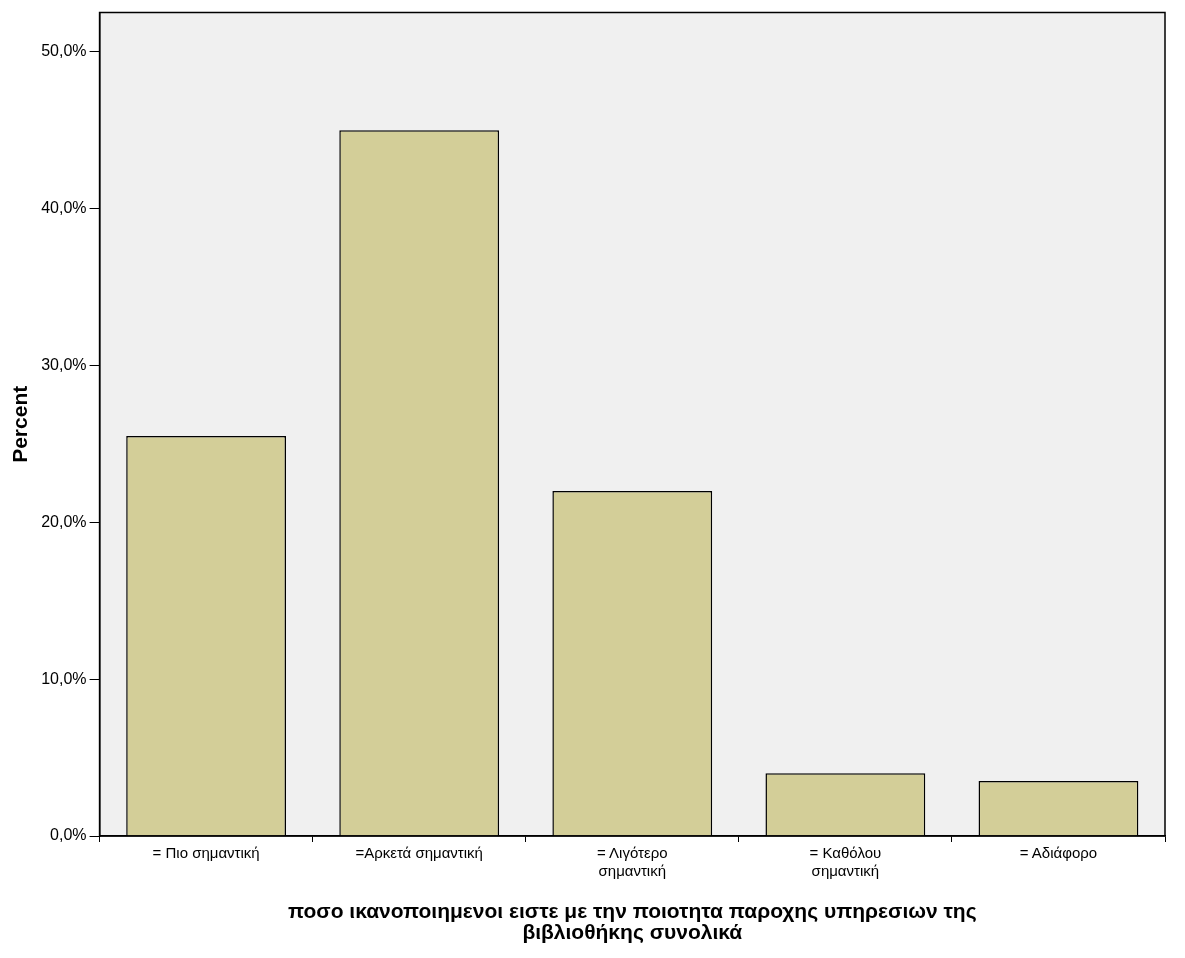 The height and width of the screenshot is (958, 1185). What do you see at coordinates (64, 521) in the screenshot?
I see `y-tick-label: 20,0%` at bounding box center [64, 521].